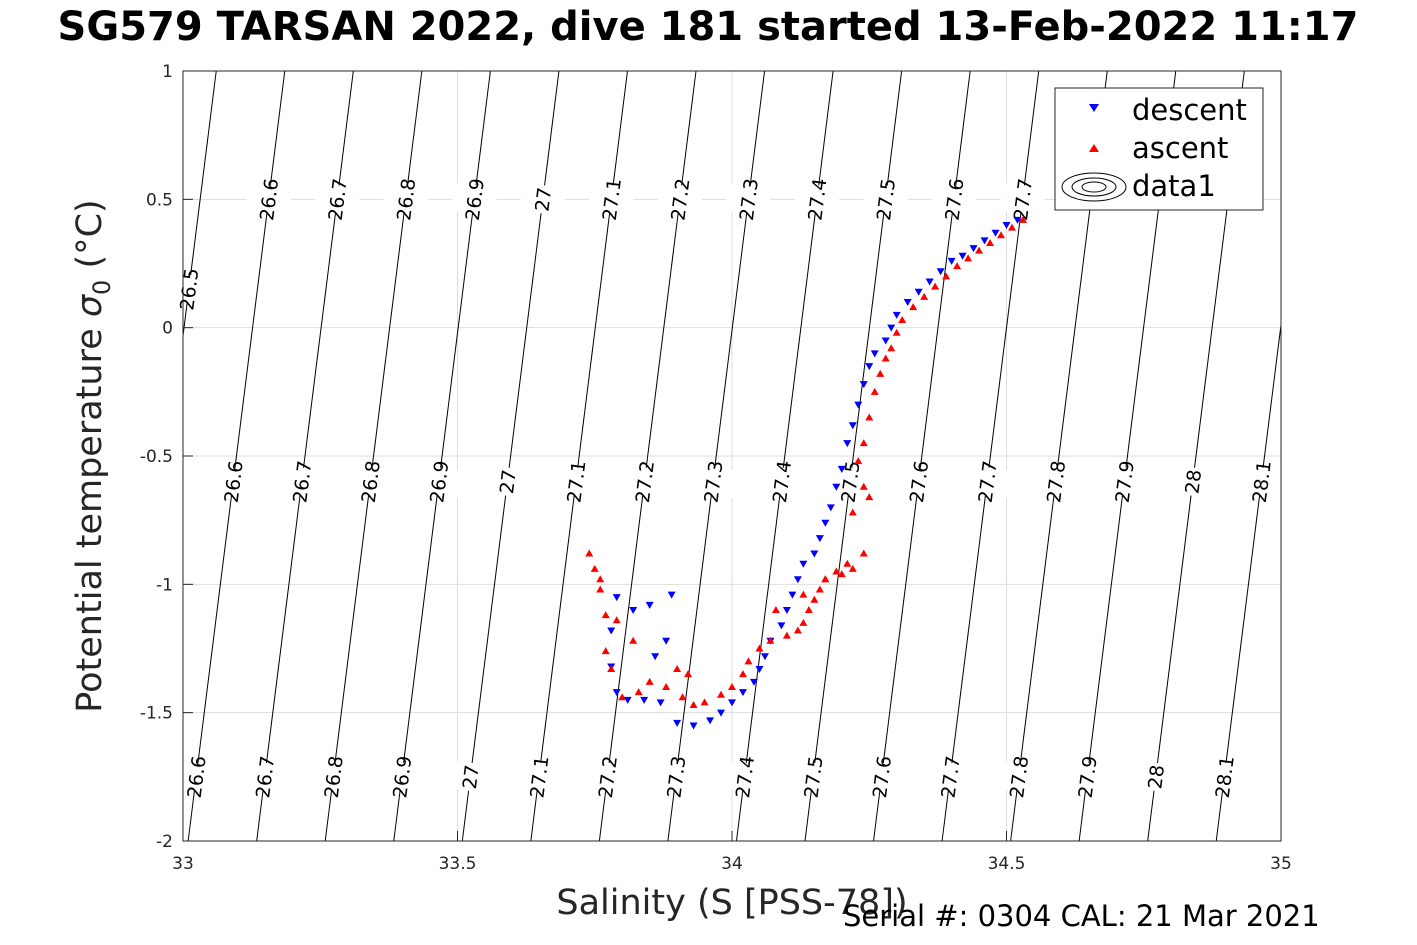 This screenshot has height=945, width=1417. I want to click on x-tick-label: 34, so click(732, 864).